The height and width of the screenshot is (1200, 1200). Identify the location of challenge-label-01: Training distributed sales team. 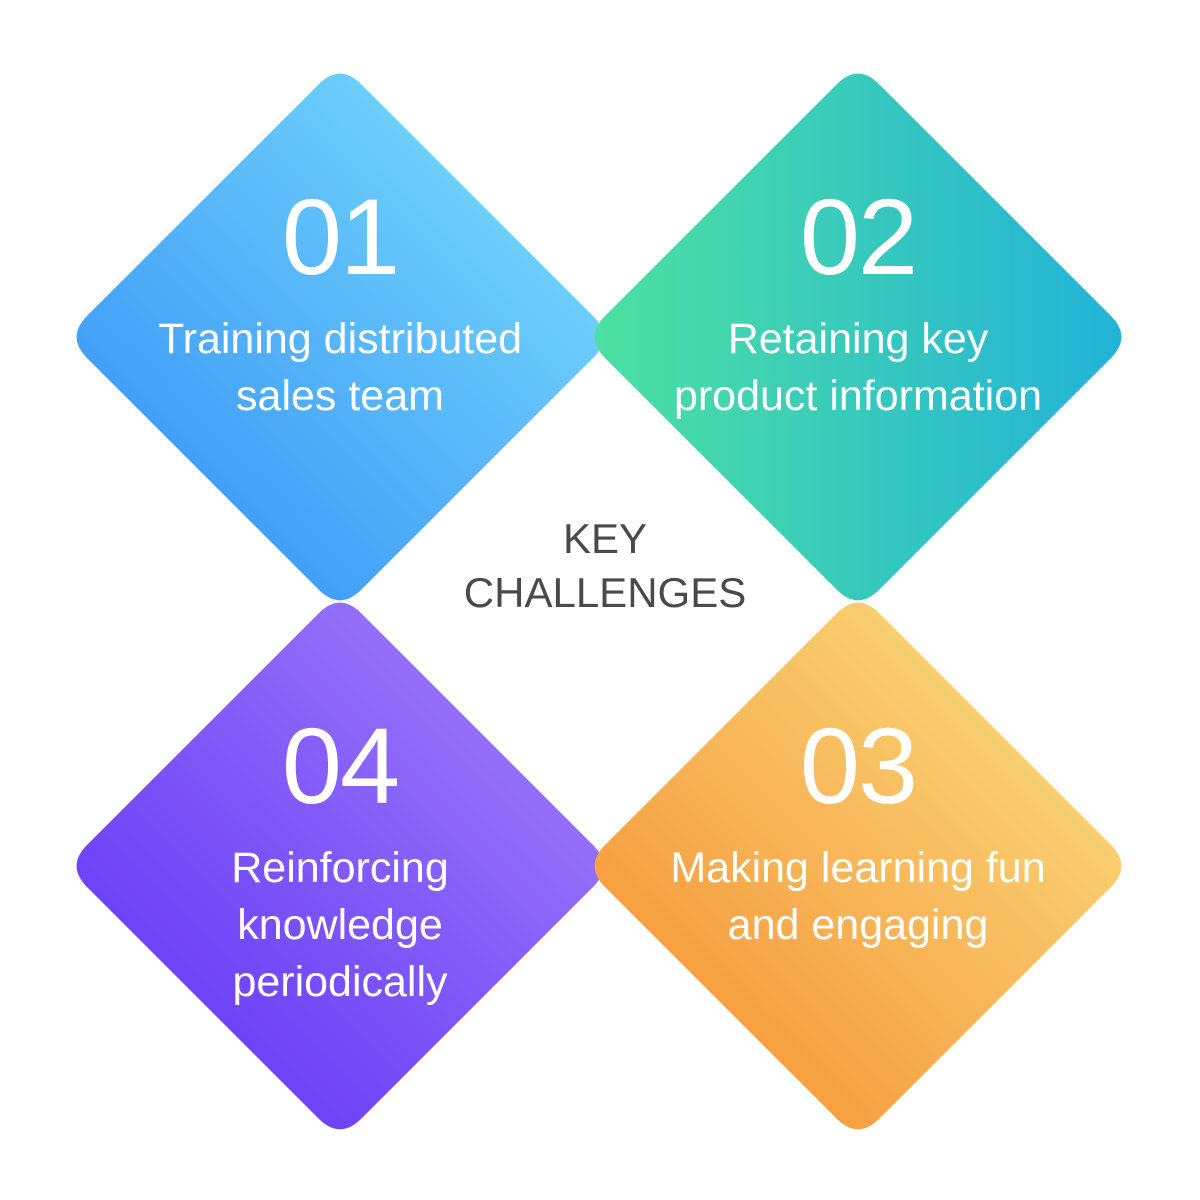
(340, 367).